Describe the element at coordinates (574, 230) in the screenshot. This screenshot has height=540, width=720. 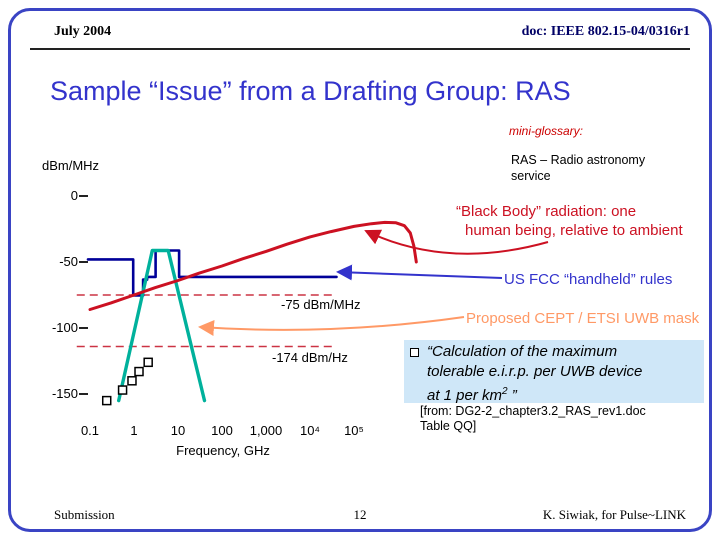
I see `blackbody-annotation-line2: human being, relative to ambient` at that location.